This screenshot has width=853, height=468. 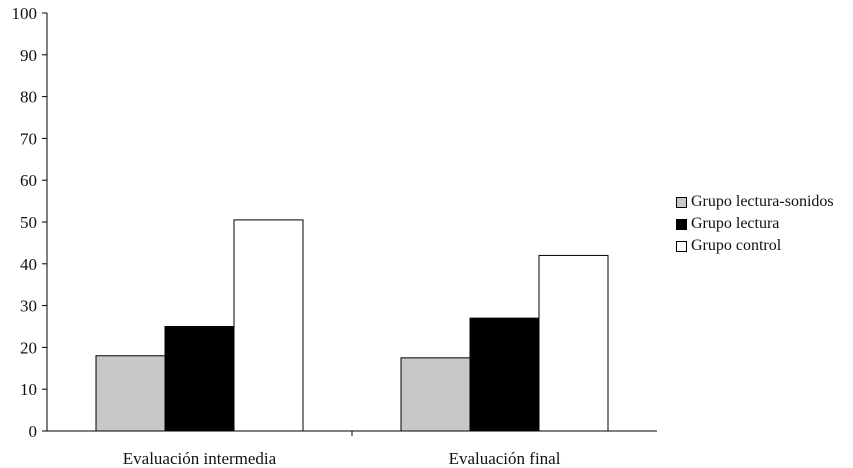 What do you see at coordinates (352, 449) in the screenshot?
I see `x-axis: Evaluación intermedia Evaluación final` at bounding box center [352, 449].